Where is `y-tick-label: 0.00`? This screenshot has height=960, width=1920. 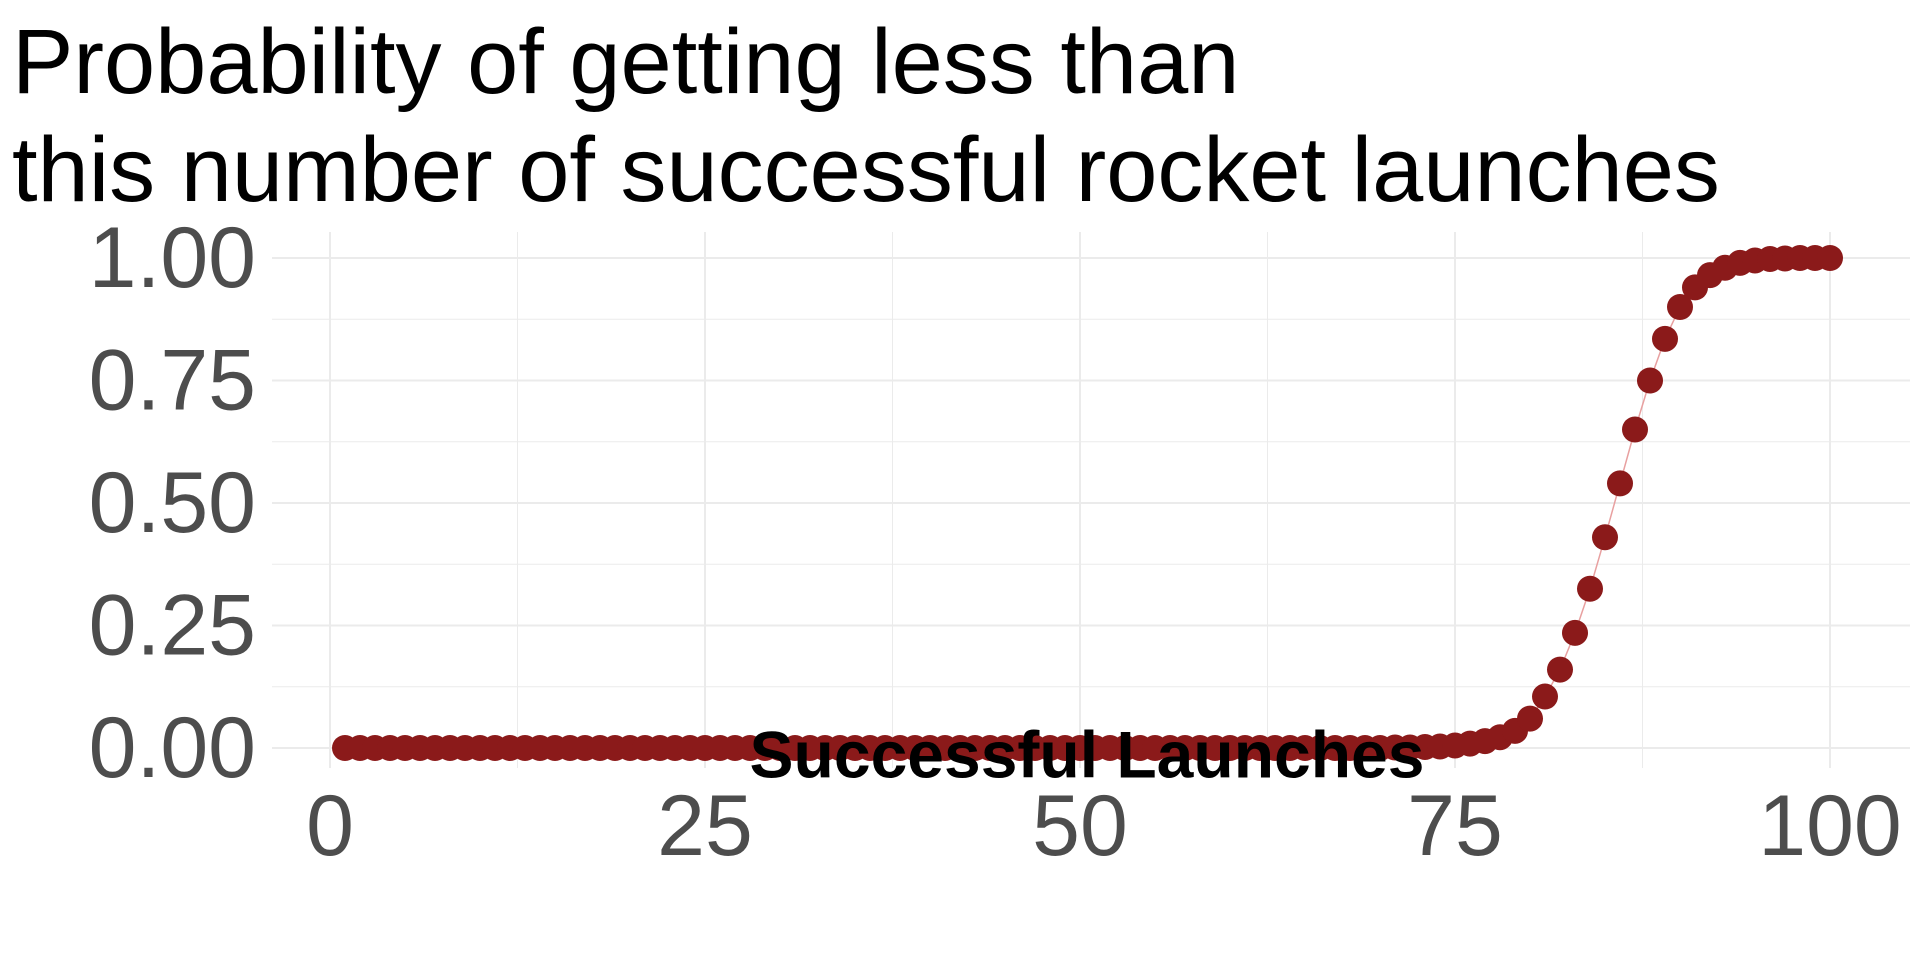
y-tick-label: 0.00 is located at coordinates (172, 748).